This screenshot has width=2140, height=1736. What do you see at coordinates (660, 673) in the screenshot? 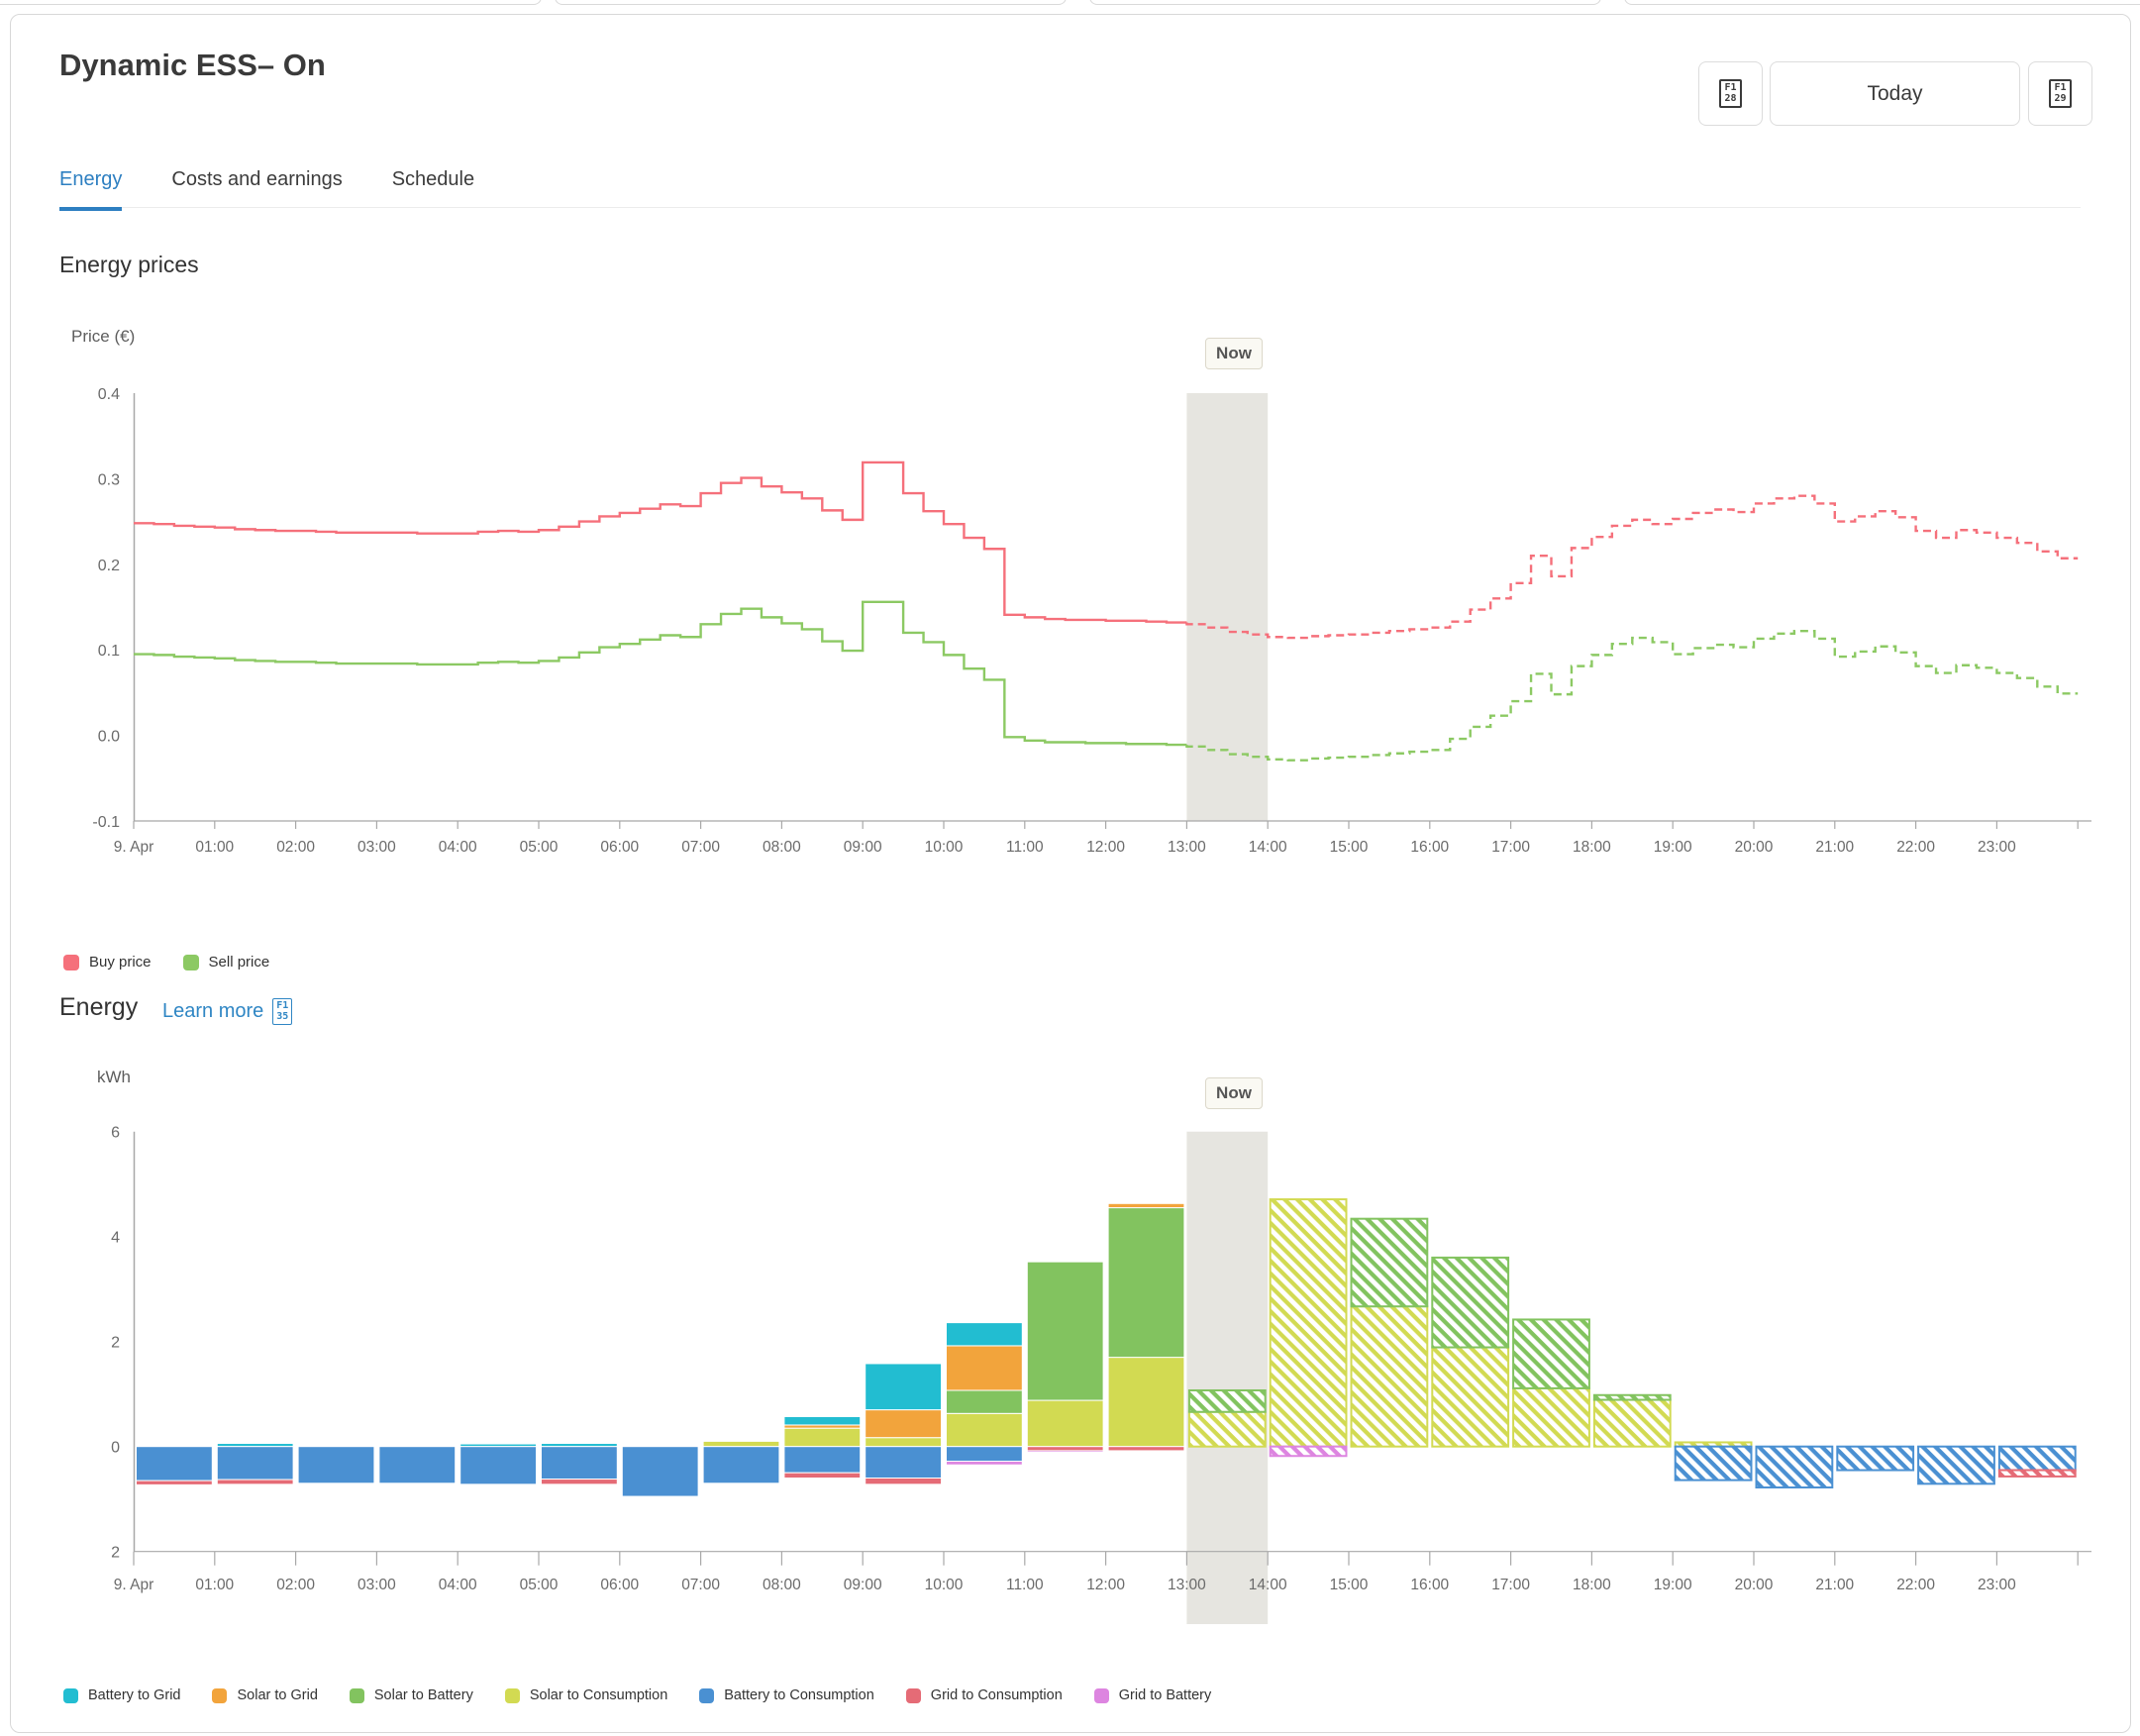
I see `sell-price-line-past` at bounding box center [660, 673].